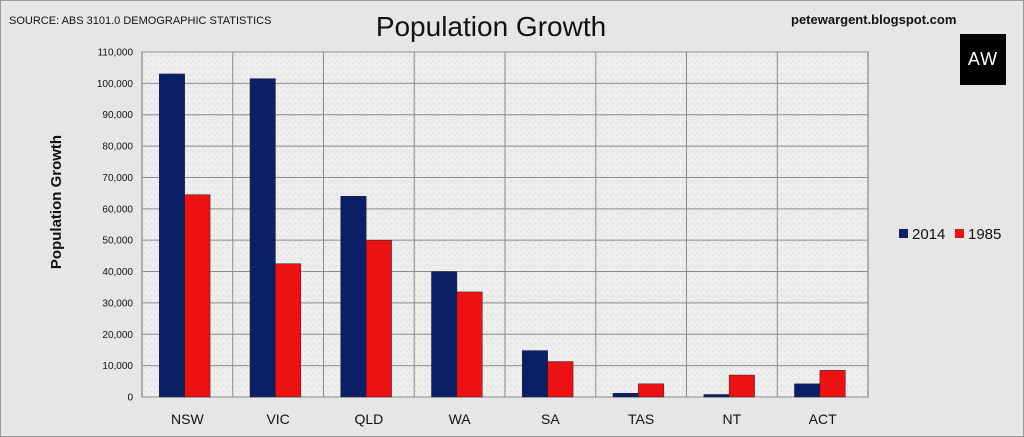 The image size is (1024, 437). I want to click on x-axis-categories: NSW VIC QLD WA SA TAS NT ACT, so click(504, 419).